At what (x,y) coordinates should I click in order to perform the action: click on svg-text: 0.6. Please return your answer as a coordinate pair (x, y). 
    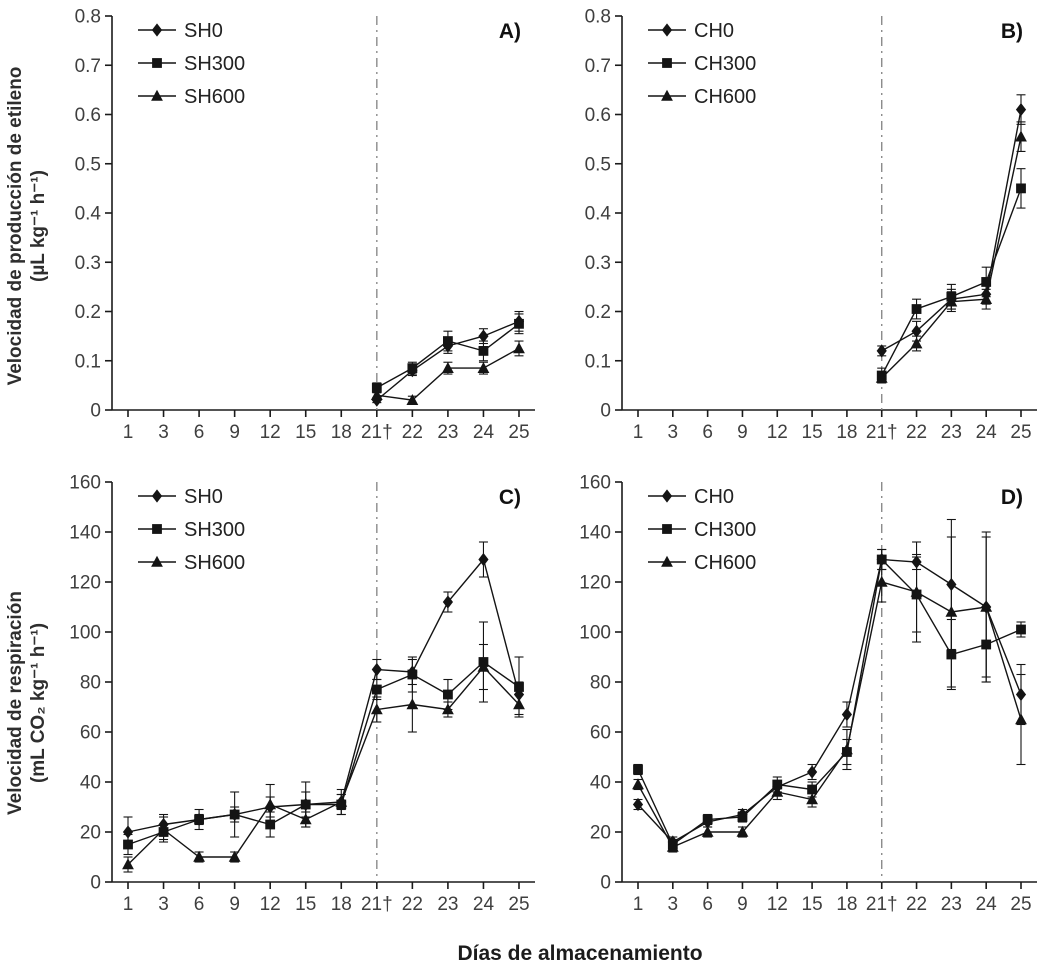
    Looking at the image, I should click on (598, 115).